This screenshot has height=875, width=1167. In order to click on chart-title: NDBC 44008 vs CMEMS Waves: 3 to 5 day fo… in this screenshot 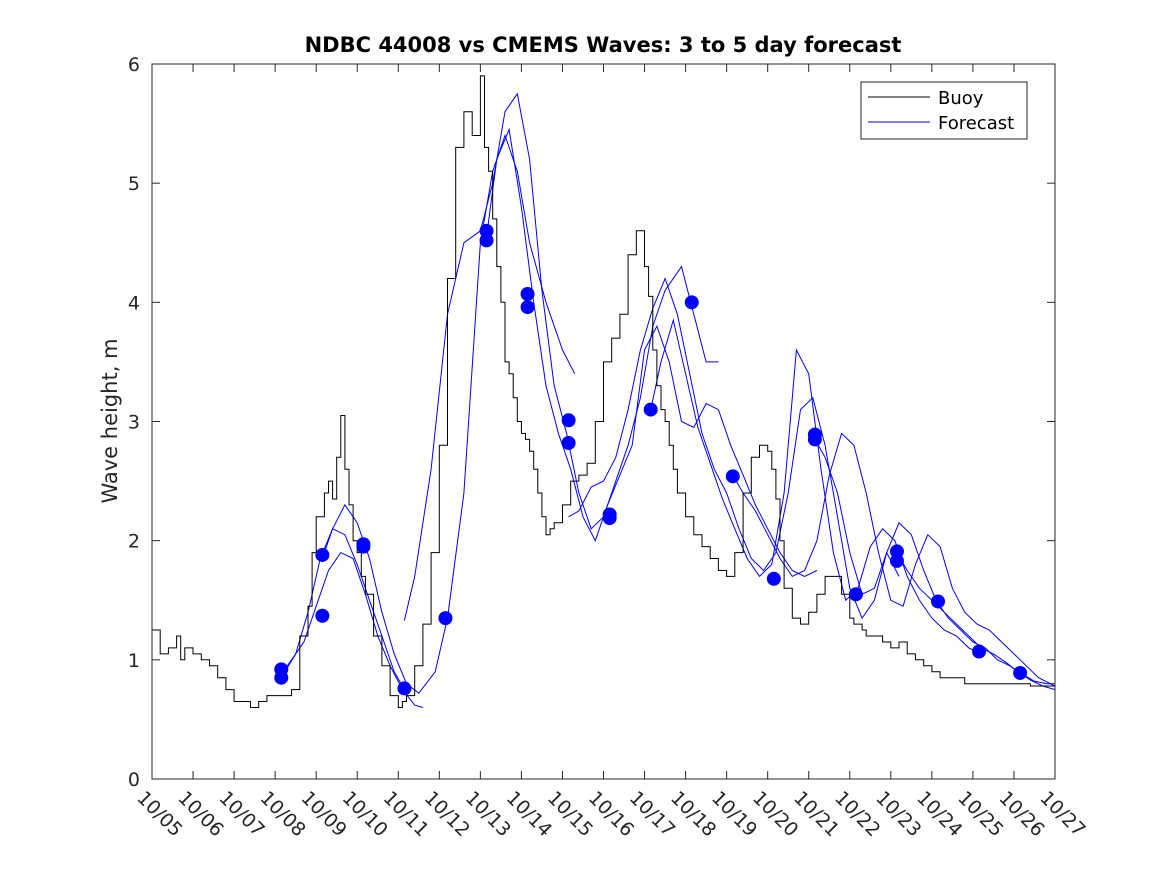, I will do `click(603, 45)`.